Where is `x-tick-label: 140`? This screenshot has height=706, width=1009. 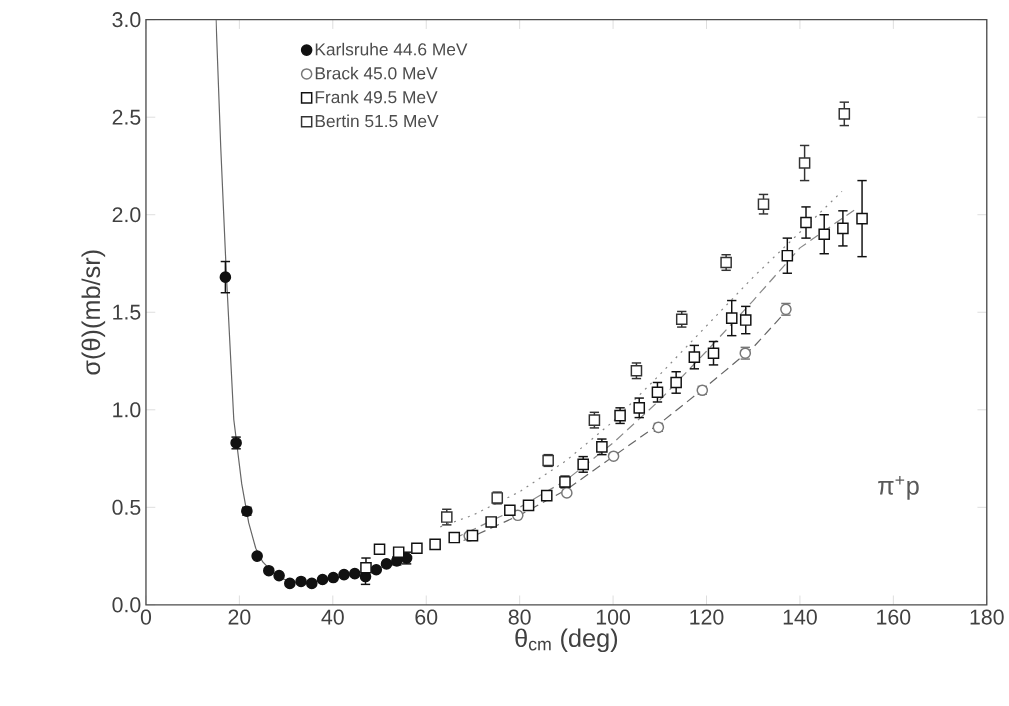 x-tick-label: 140 is located at coordinates (800, 617).